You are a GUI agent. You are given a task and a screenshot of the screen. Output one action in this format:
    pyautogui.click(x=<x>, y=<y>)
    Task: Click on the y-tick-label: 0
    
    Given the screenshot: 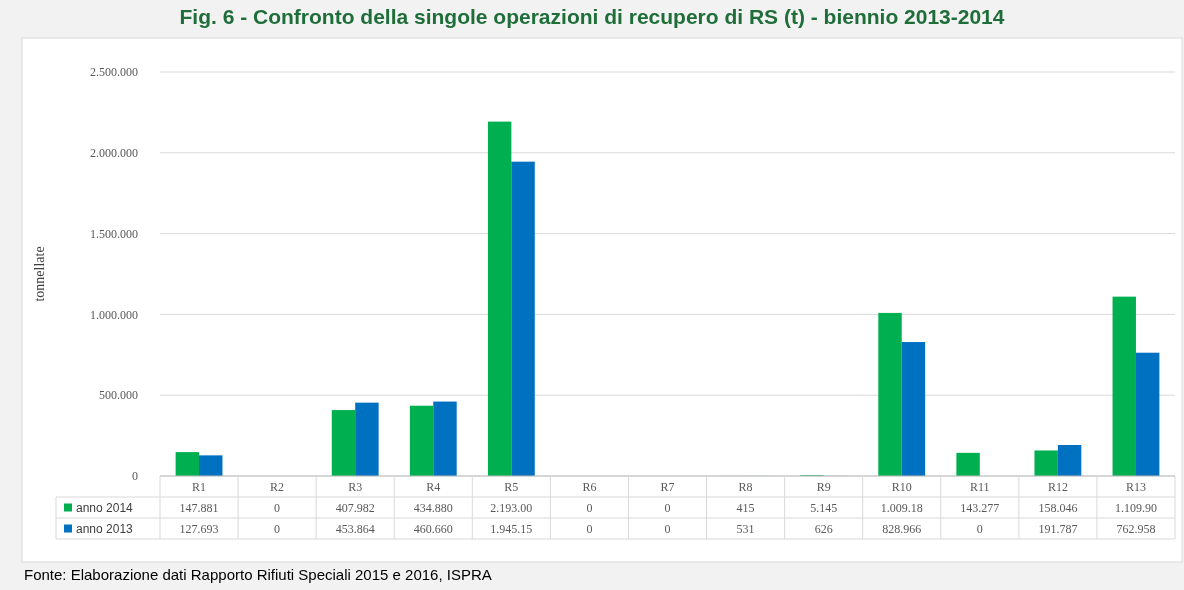 What is the action you would take?
    pyautogui.click(x=135, y=476)
    